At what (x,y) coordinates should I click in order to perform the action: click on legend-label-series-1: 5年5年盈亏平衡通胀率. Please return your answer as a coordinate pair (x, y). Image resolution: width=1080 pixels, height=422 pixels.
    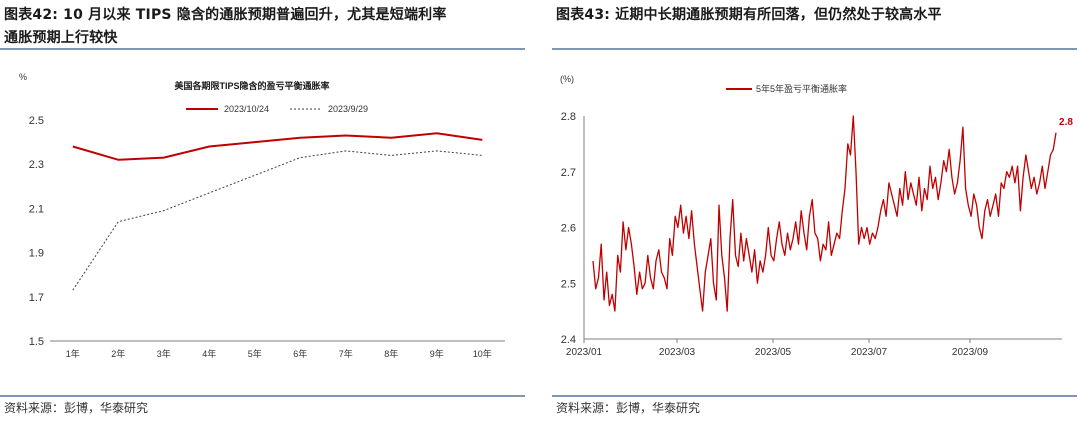
    Looking at the image, I should click on (801, 88).